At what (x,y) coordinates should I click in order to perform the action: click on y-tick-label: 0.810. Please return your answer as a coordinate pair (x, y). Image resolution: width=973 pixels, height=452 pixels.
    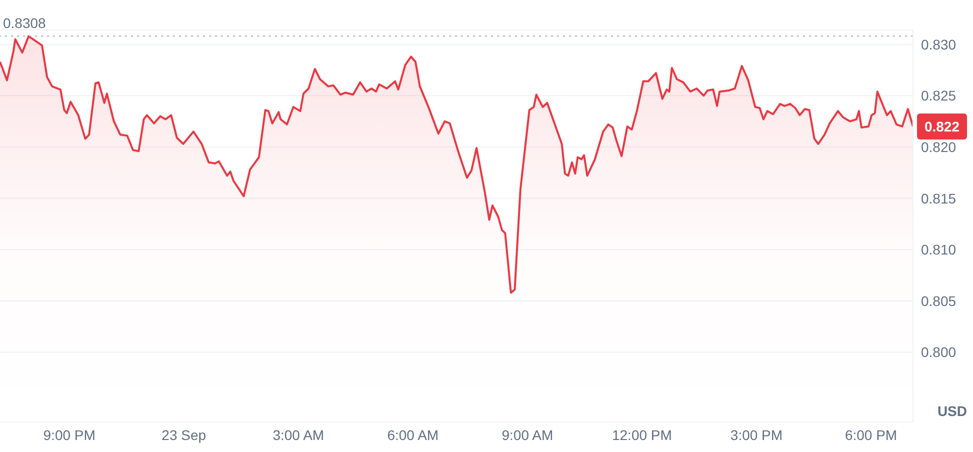
    Looking at the image, I should click on (938, 250).